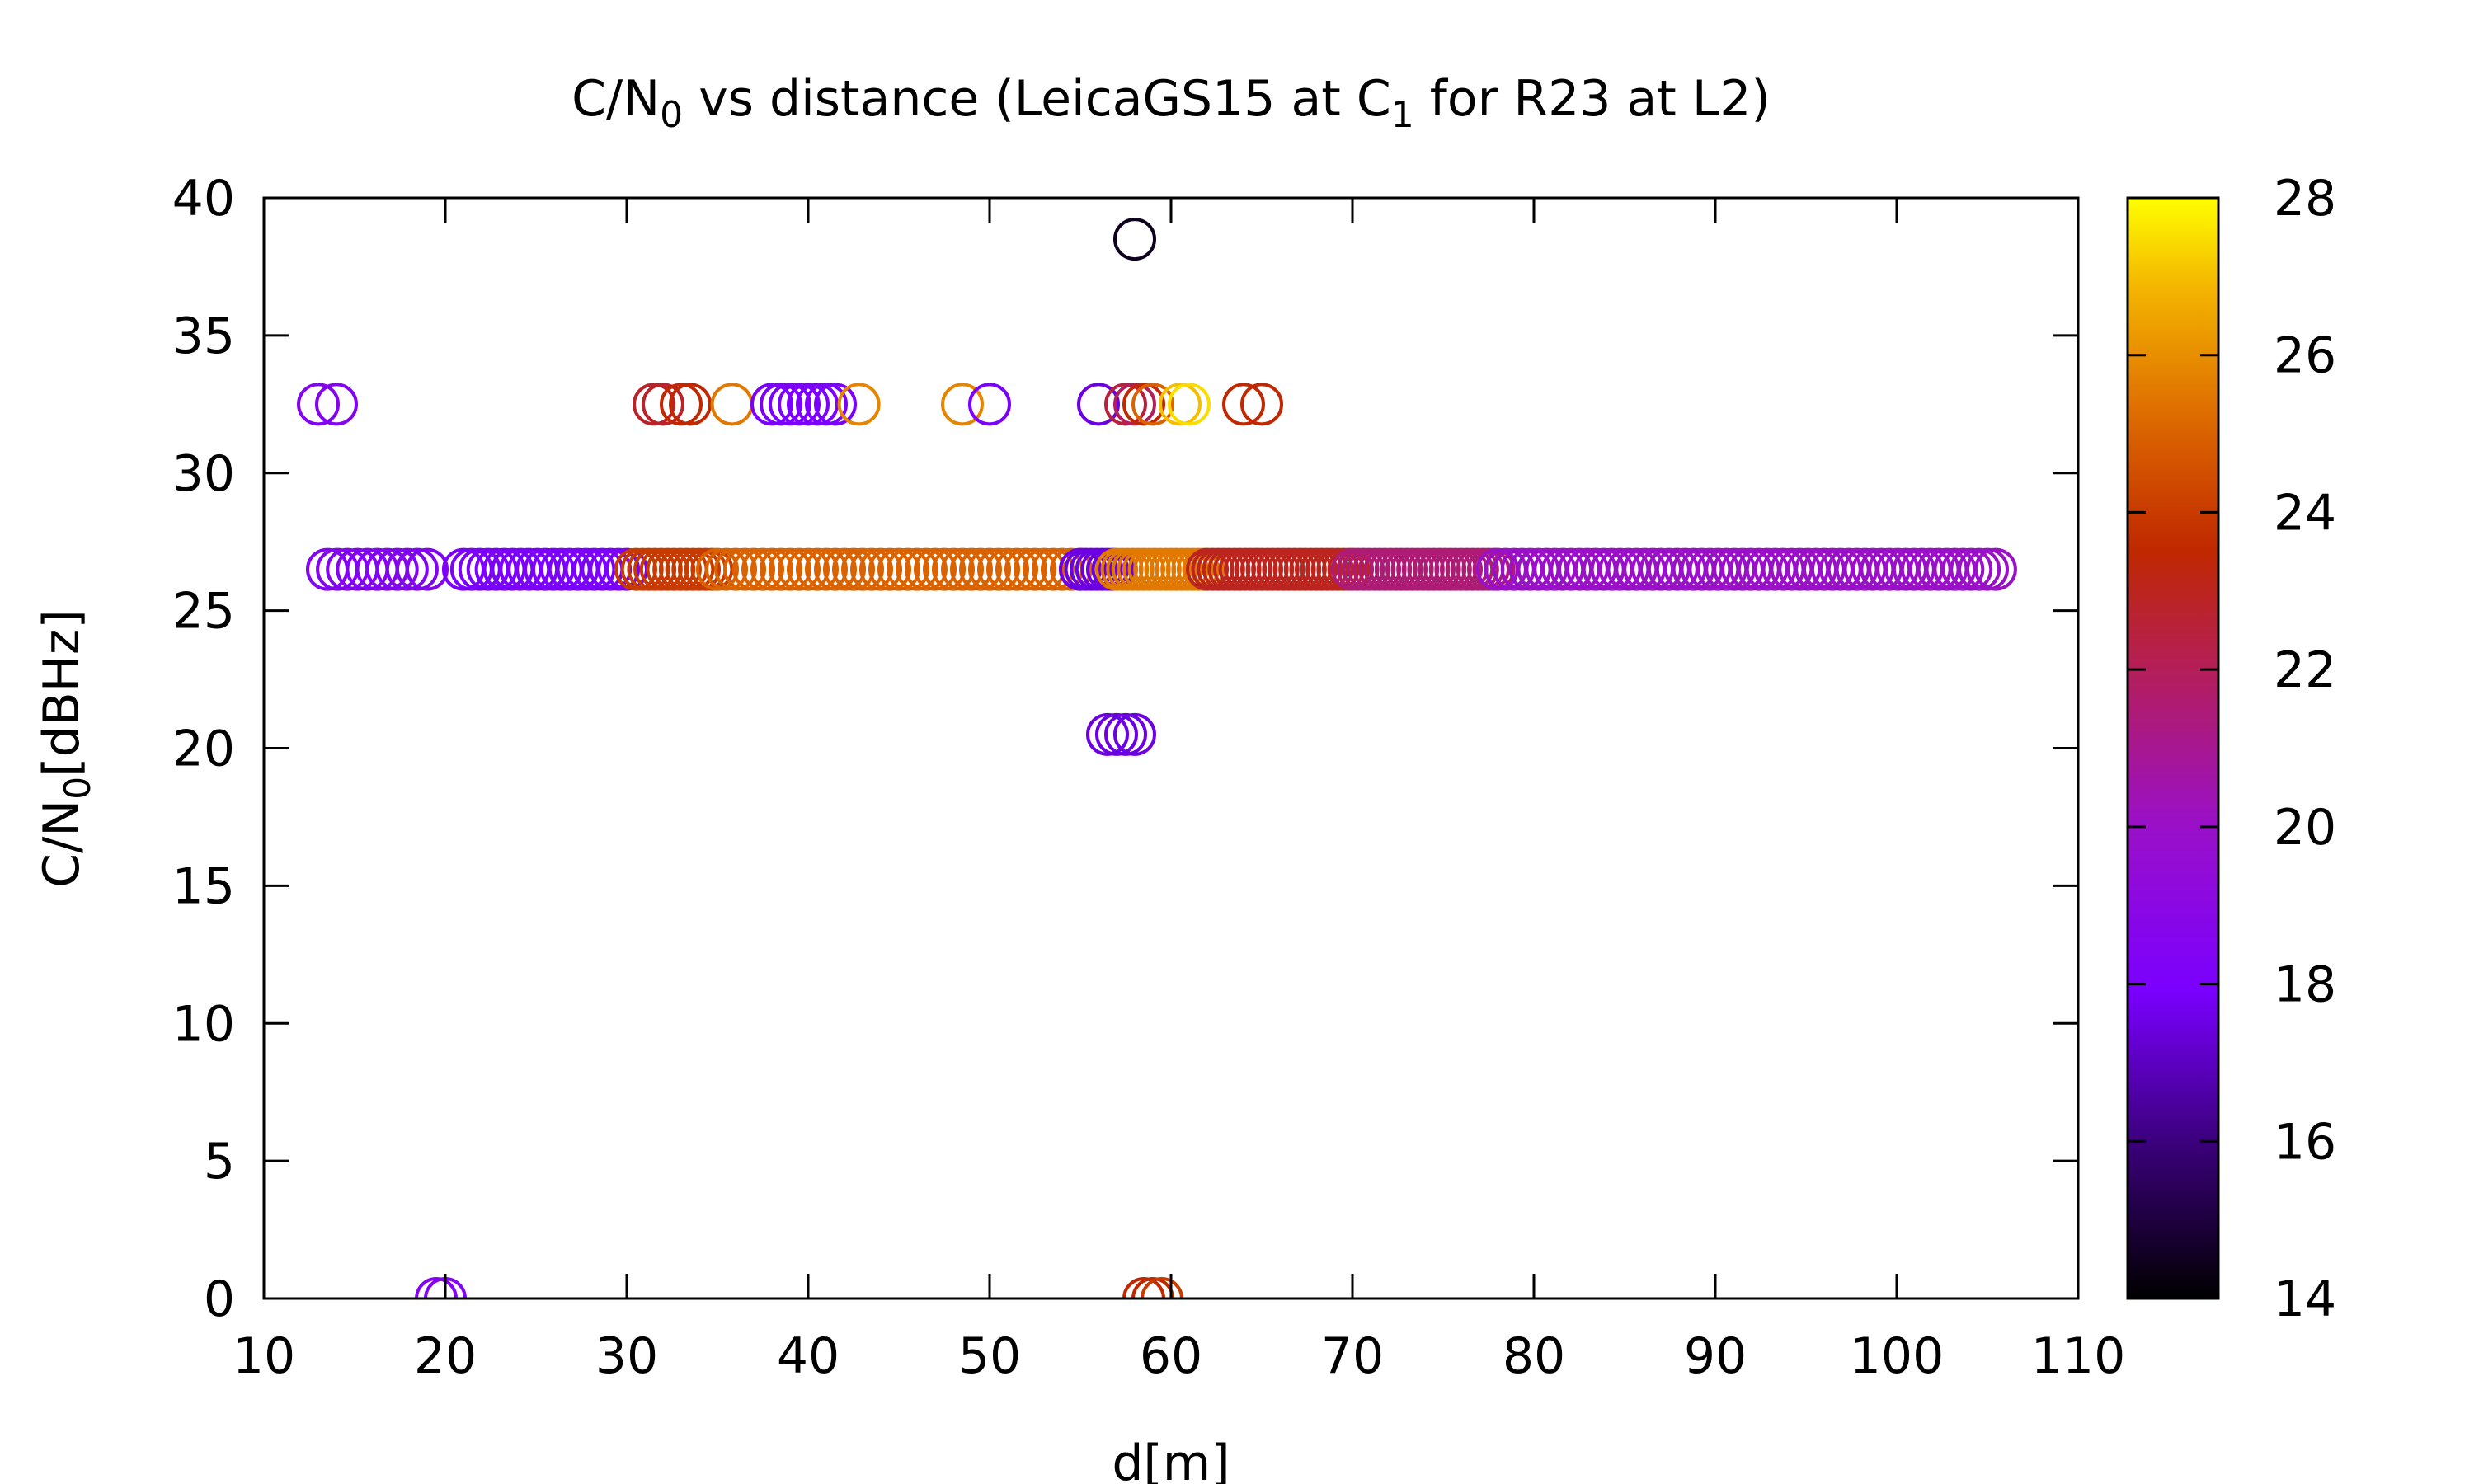 The width and height of the screenshot is (2474, 1484). Describe the element at coordinates (2305, 670) in the screenshot. I see `colorbar-tick-label: 22` at that location.